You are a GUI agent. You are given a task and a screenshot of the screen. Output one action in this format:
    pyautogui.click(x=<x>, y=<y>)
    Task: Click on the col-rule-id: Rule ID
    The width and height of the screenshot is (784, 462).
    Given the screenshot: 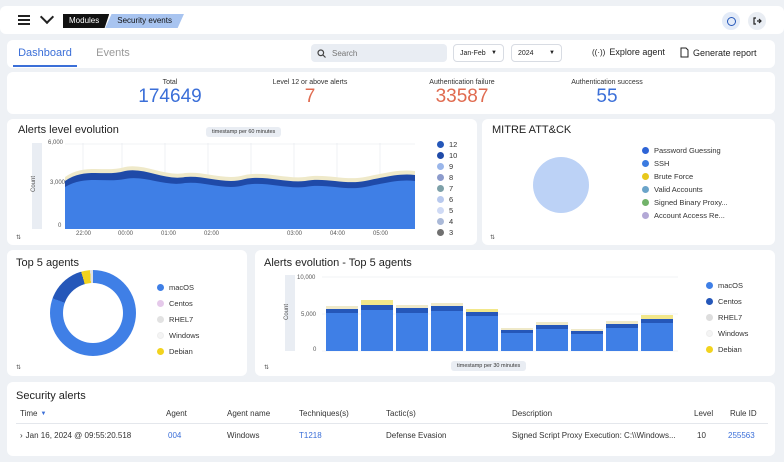 What is the action you would take?
    pyautogui.click(x=743, y=413)
    